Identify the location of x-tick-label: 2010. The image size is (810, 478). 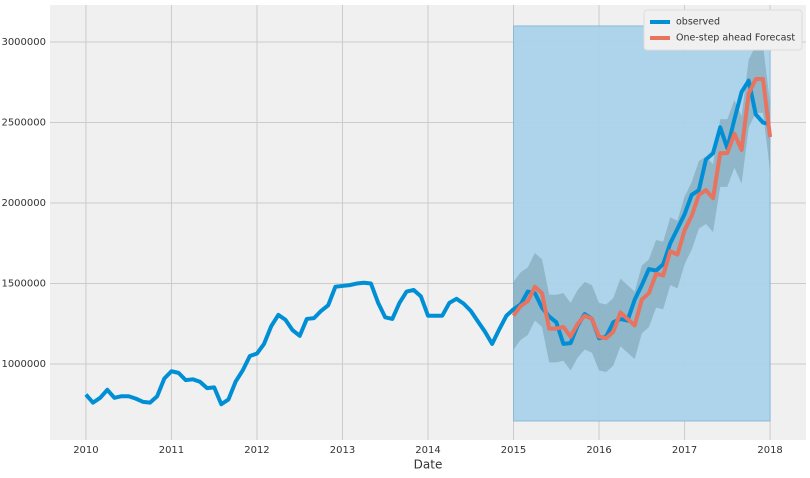
(85, 450).